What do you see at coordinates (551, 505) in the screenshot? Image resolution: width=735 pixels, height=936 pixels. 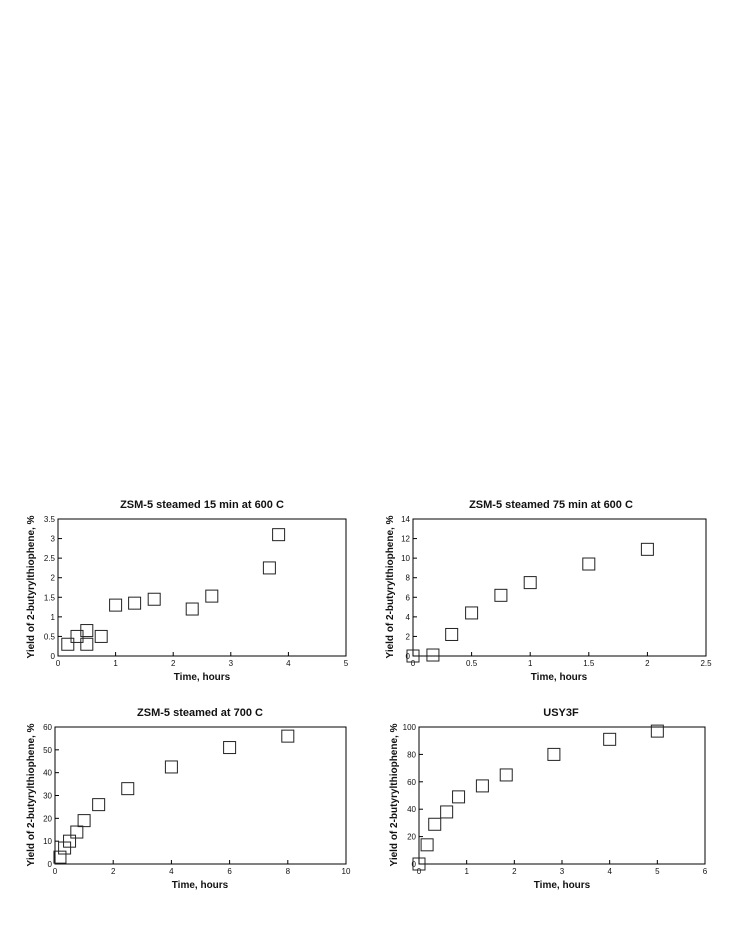 I see `chart-title: ZSM-5 steamed 75 min at 600 C` at bounding box center [551, 505].